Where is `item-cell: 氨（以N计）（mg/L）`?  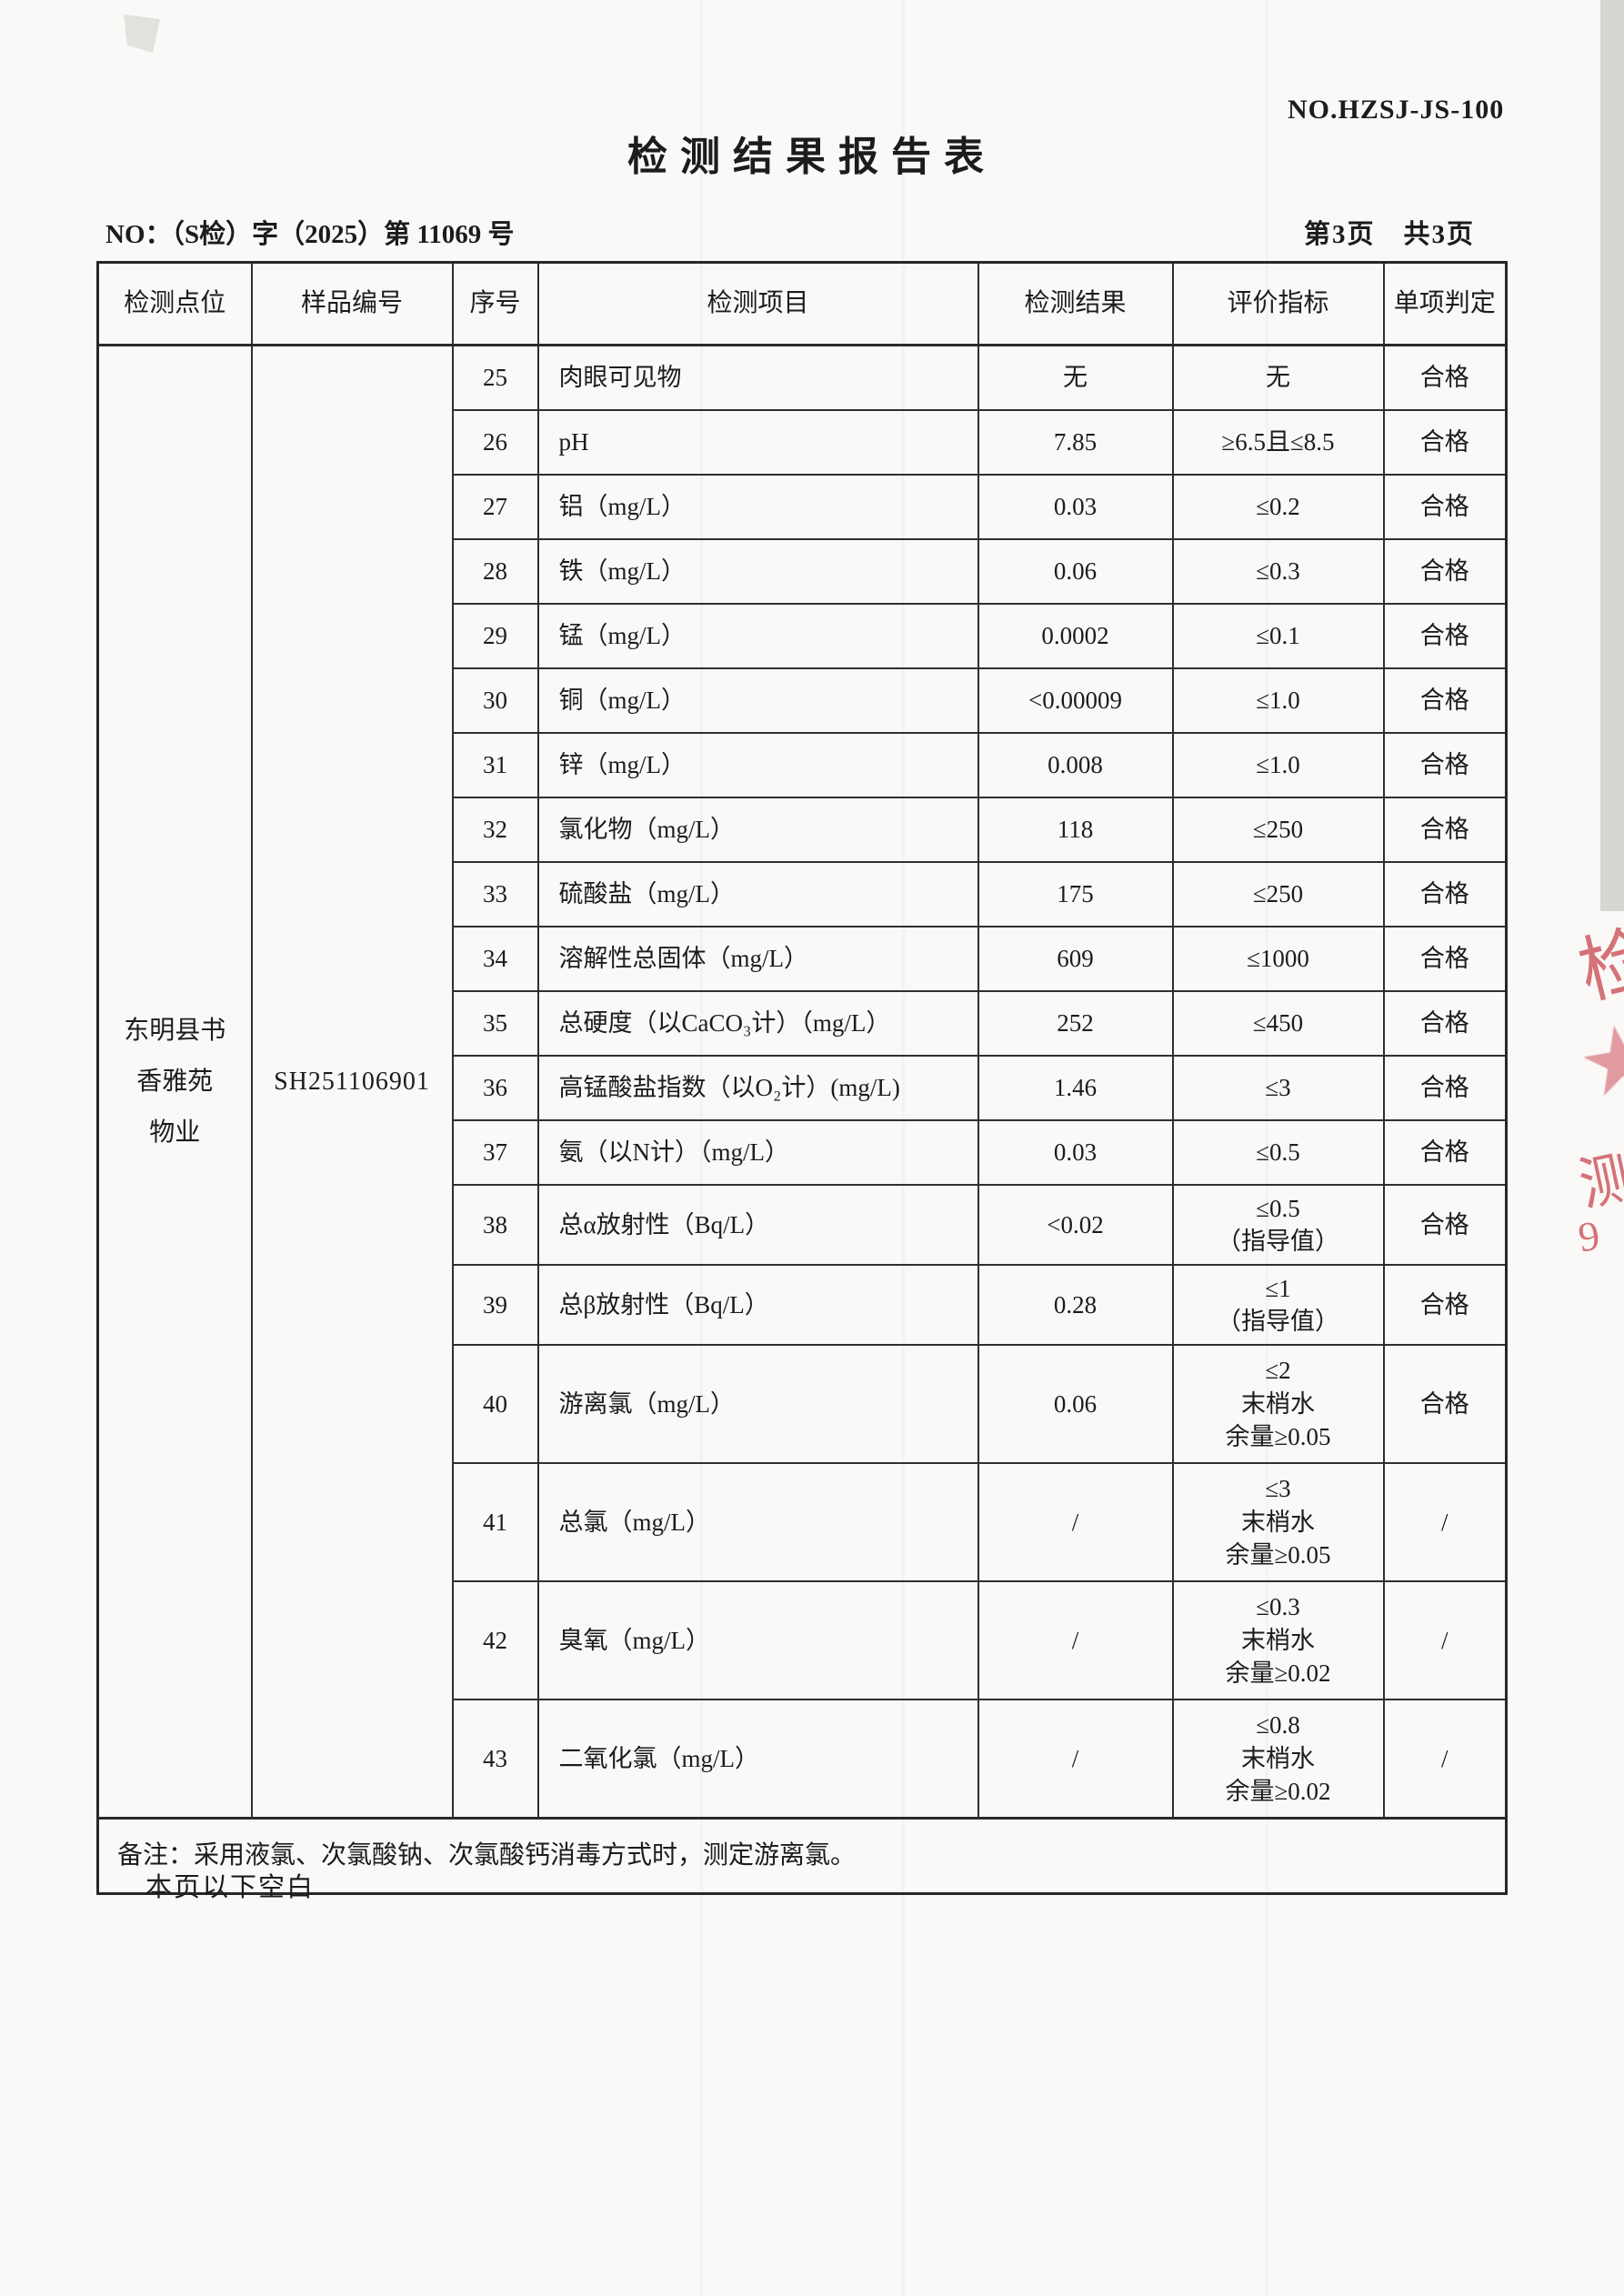 item-cell: 氨（以N计）（mg/L） is located at coordinates (757, 1152).